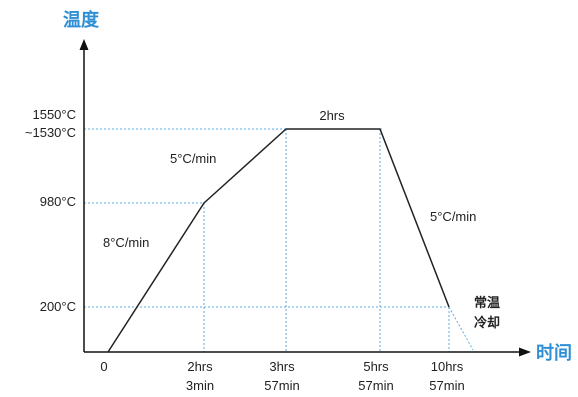 This screenshot has height=397, width=578. Describe the element at coordinates (58, 201) in the screenshot. I see `y-label-980: 980°C` at that location.